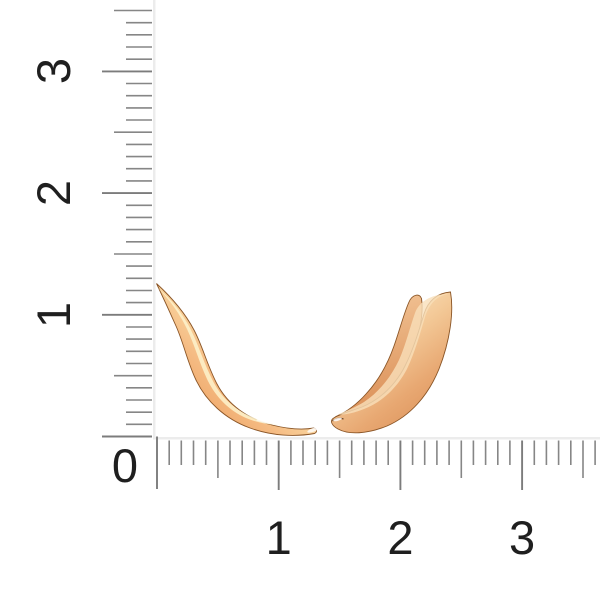  I want to click on v-ruler-label-1: 1, so click(53, 314).